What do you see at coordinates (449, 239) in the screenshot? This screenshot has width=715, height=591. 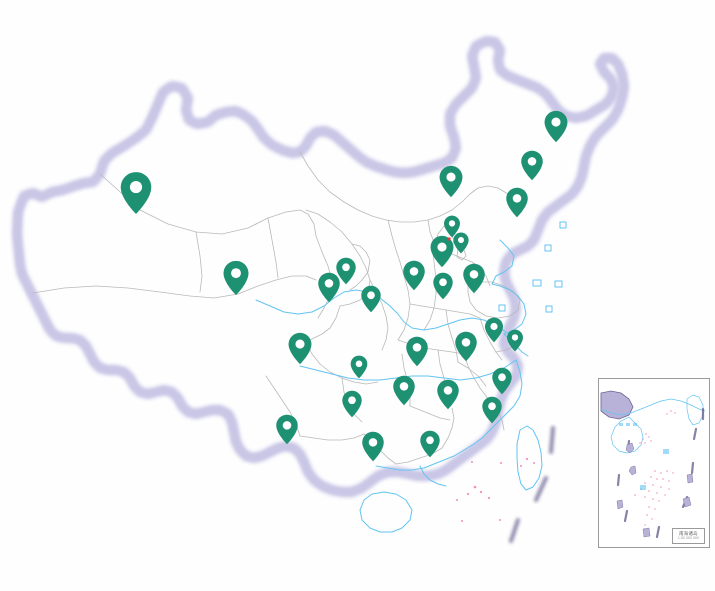 I see `capital-marker` at bounding box center [449, 239].